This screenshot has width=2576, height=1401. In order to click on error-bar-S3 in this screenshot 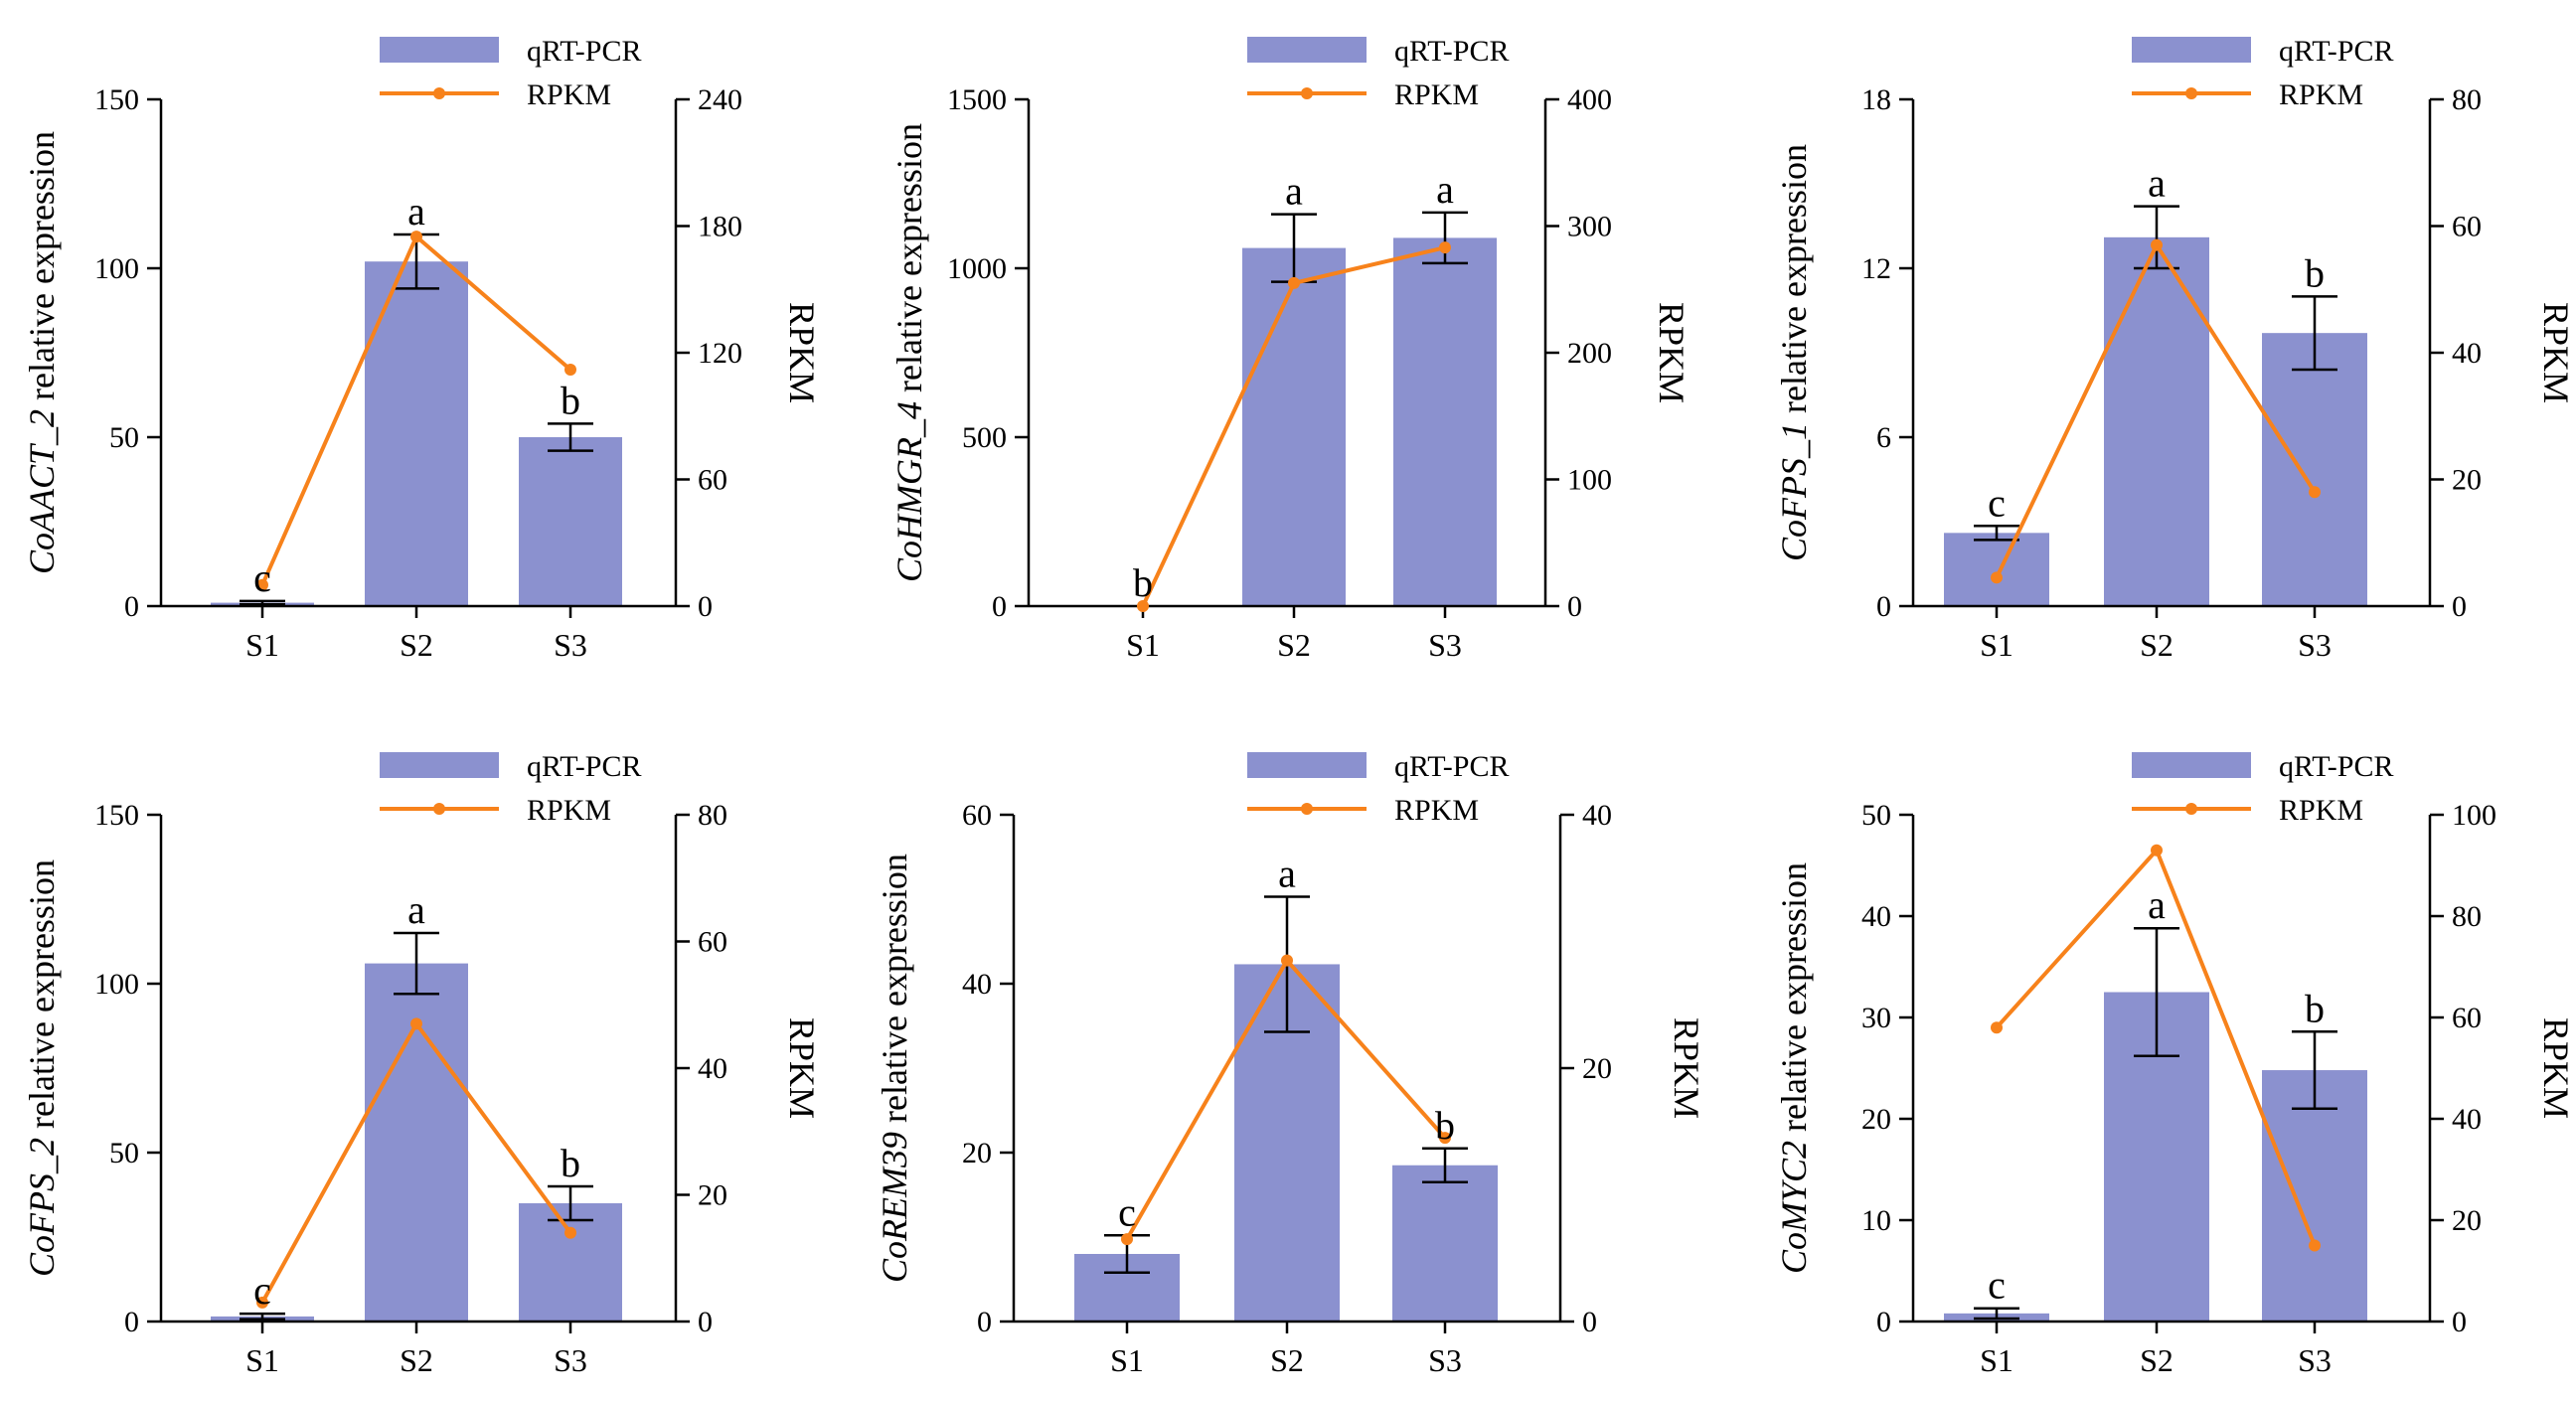, I will do `click(1445, 238)`.